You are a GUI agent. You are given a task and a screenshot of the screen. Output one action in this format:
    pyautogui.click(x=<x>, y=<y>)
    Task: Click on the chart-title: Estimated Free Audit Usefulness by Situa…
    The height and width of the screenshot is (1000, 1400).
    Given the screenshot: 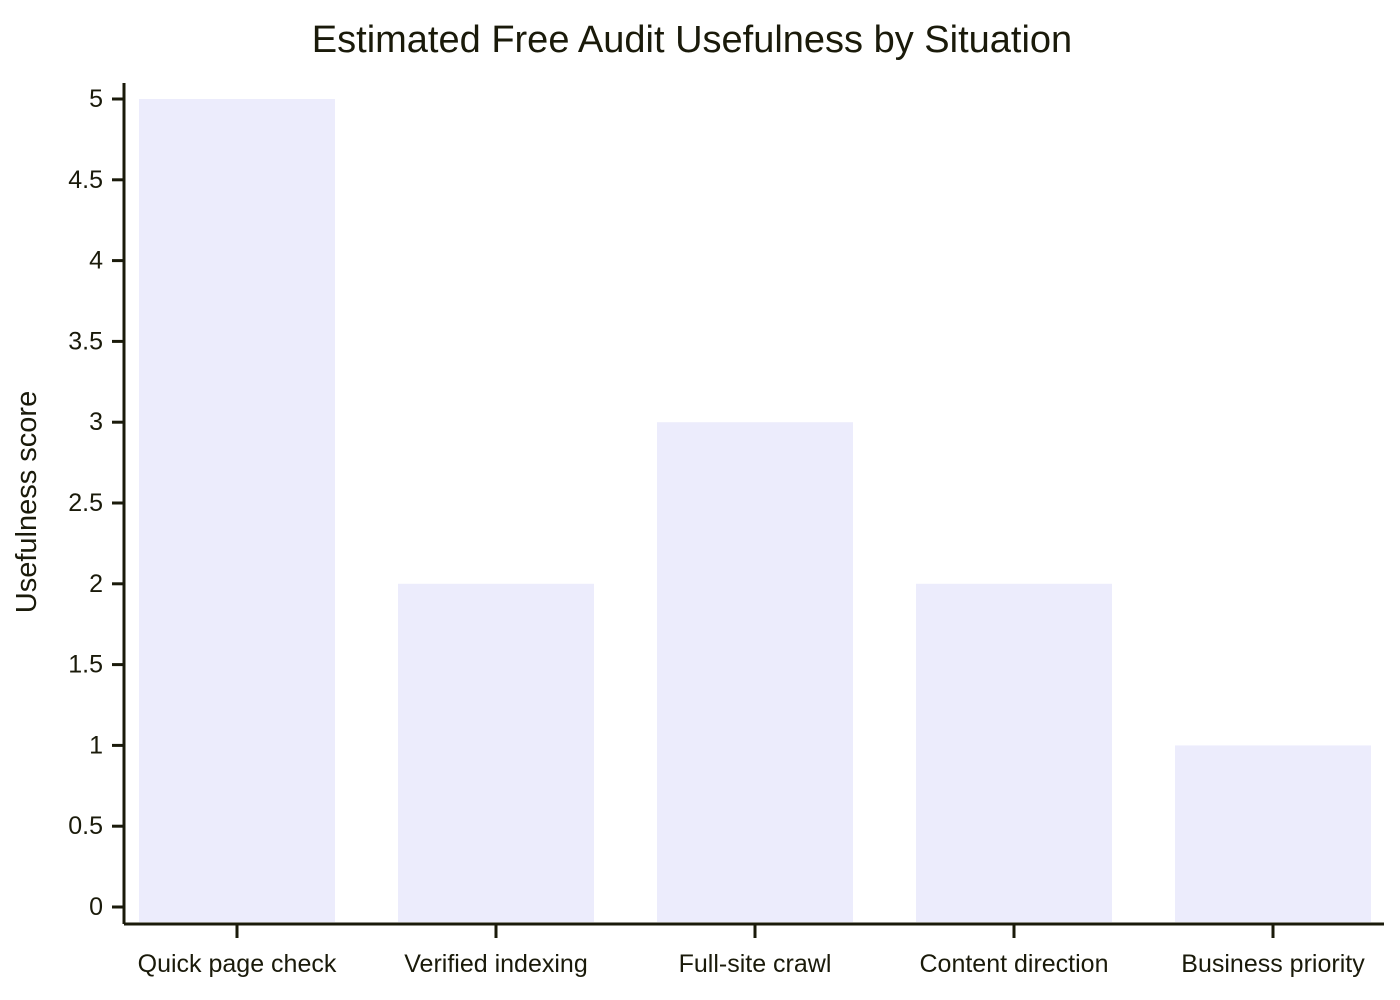 What is the action you would take?
    pyautogui.click(x=692, y=40)
    